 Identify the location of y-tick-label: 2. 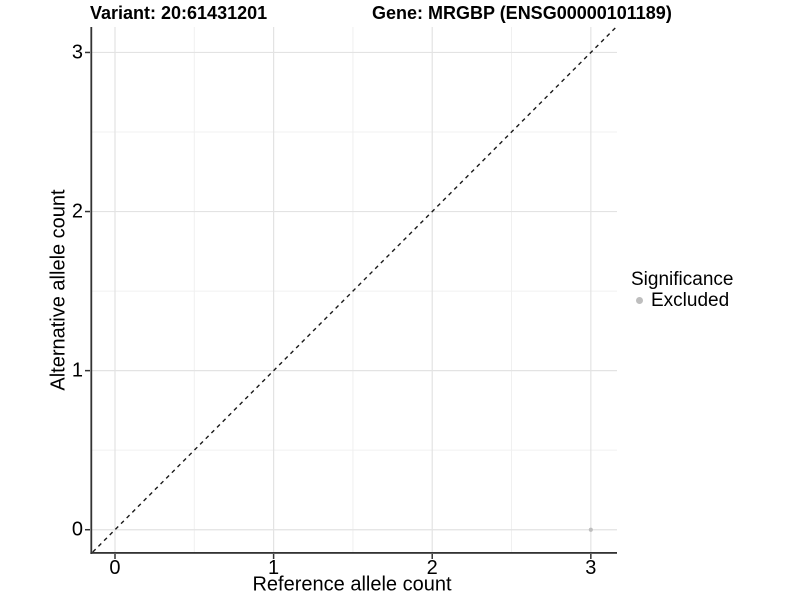
(77, 212).